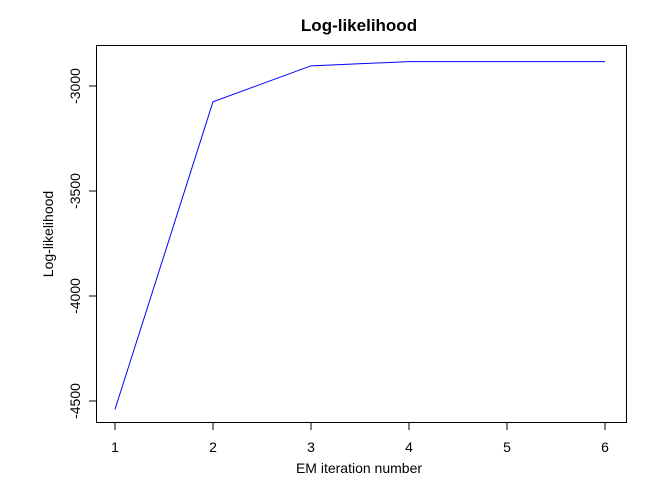 The image size is (672, 480). Describe the element at coordinates (82, 243) in the screenshot. I see `y-axis: -3000 -3500 -4000 -4500` at that location.